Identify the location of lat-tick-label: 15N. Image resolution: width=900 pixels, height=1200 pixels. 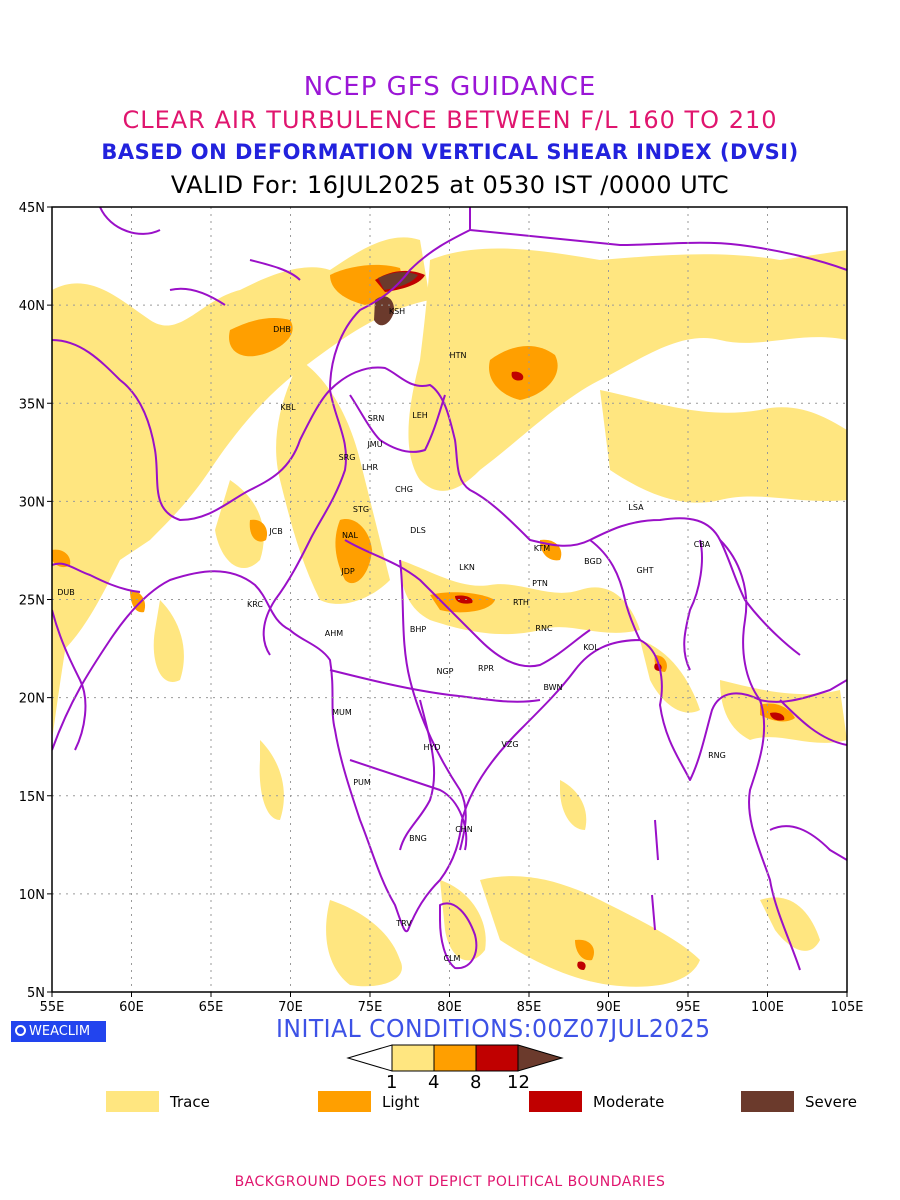
(32, 797).